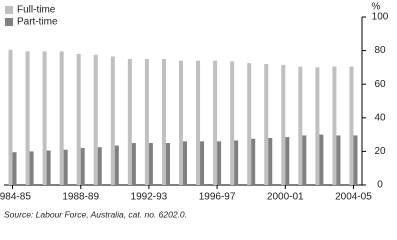 This screenshot has width=397, height=240. What do you see at coordinates (380, 84) in the screenshot?
I see `y-tick-label: 60` at bounding box center [380, 84].